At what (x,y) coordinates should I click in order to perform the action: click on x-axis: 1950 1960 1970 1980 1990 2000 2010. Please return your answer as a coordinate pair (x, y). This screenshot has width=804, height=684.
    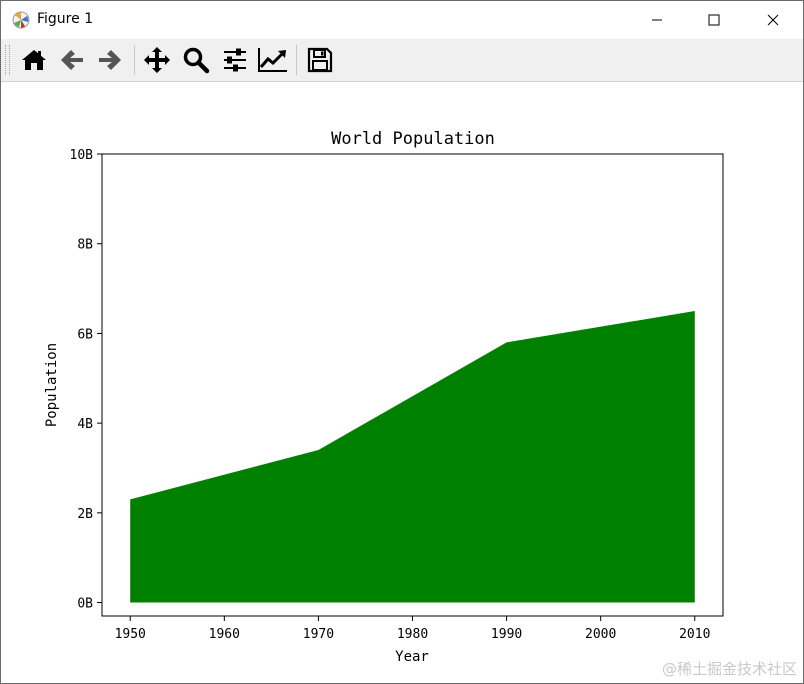
    Looking at the image, I should click on (412, 629).